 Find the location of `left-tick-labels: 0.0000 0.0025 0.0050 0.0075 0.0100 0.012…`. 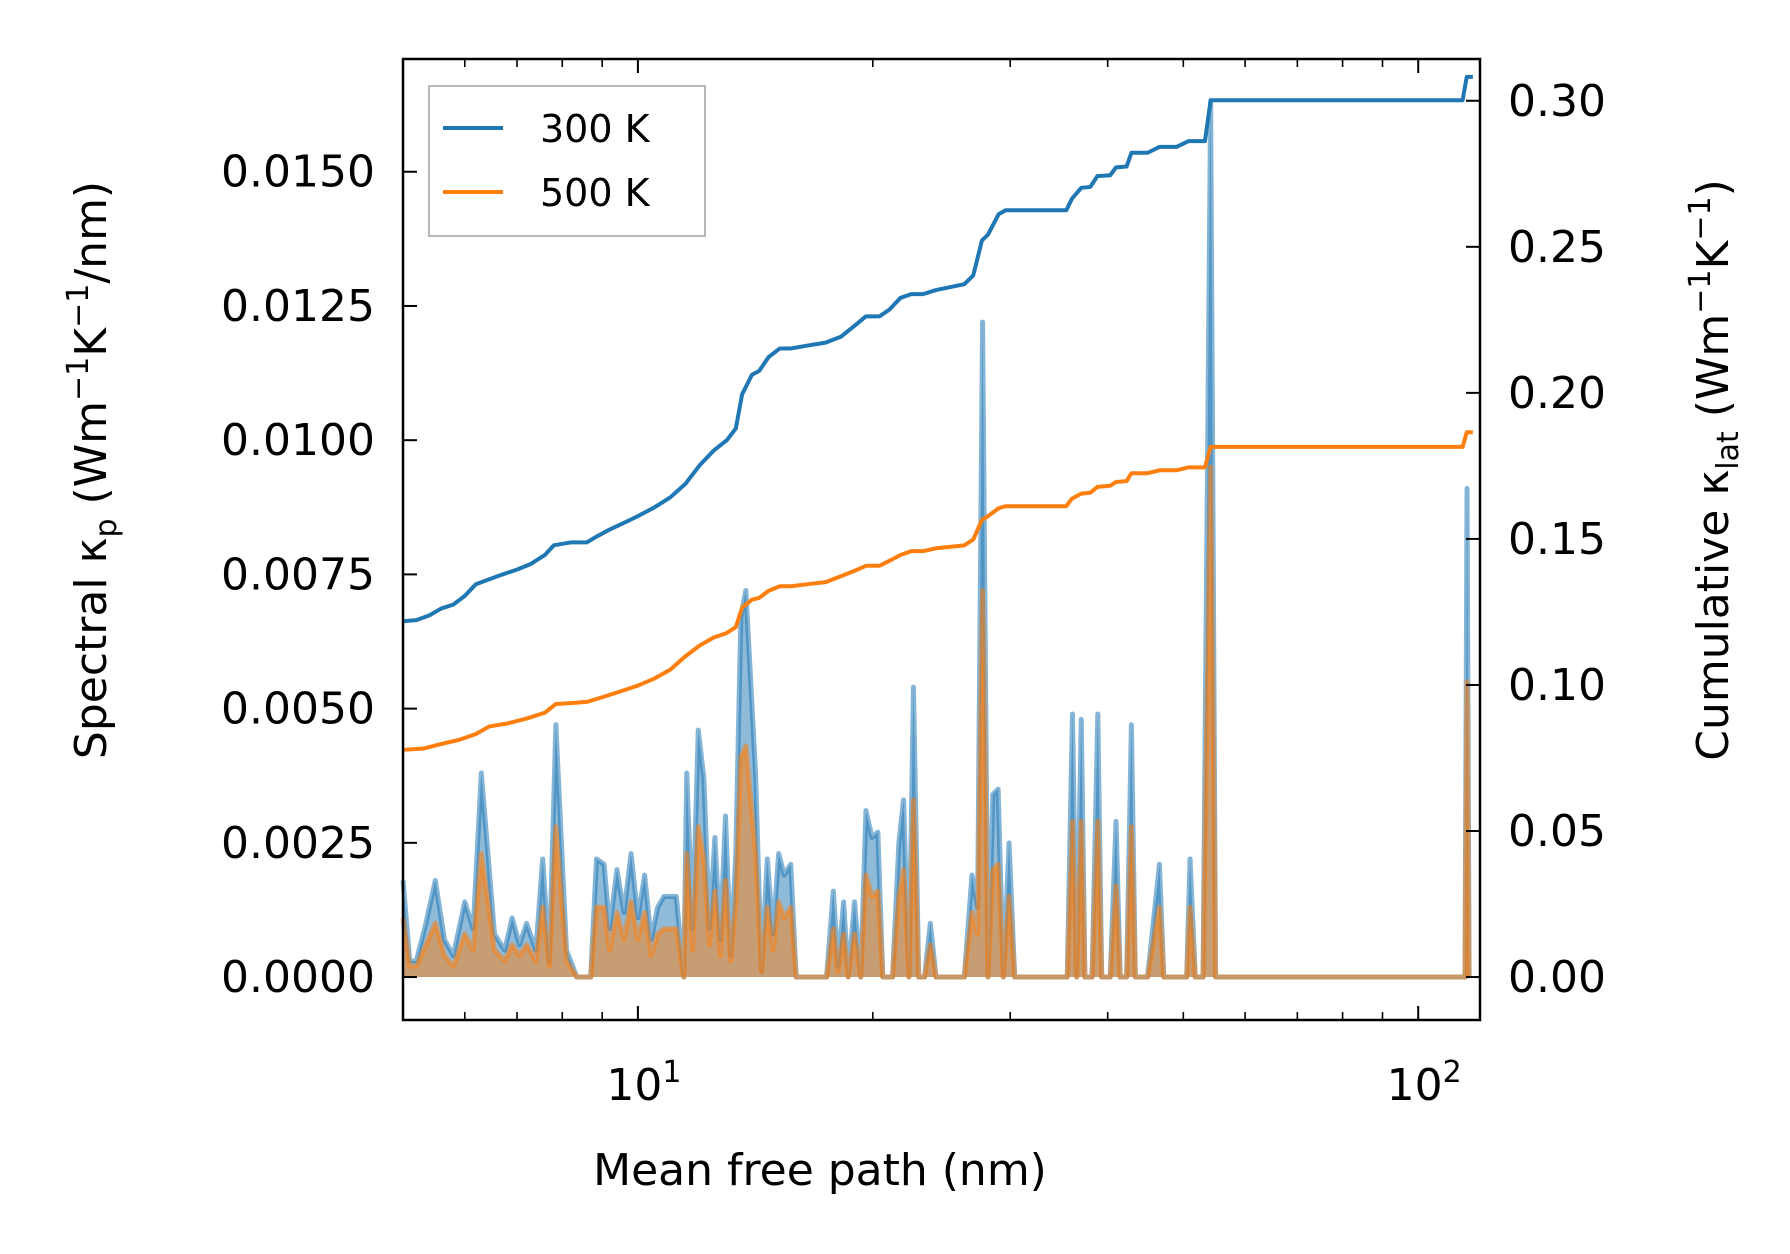

left-tick-labels: 0.0000 0.0025 0.0050 0.0075 0.0100 0.012… is located at coordinates (298, 575).